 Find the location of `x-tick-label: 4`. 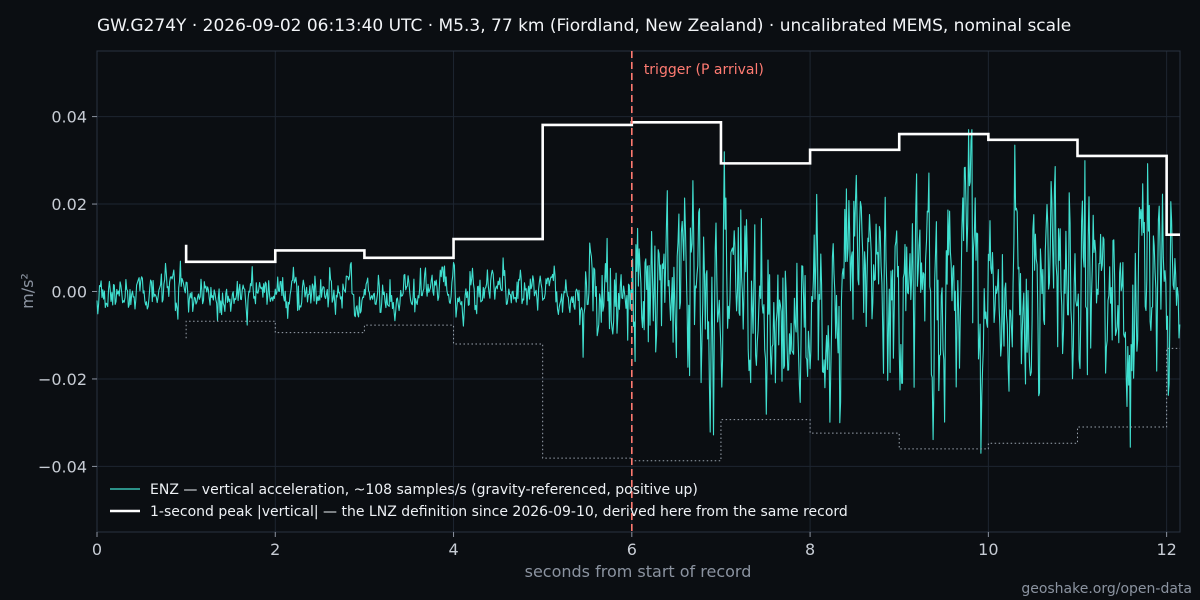

x-tick-label: 4 is located at coordinates (453, 549).